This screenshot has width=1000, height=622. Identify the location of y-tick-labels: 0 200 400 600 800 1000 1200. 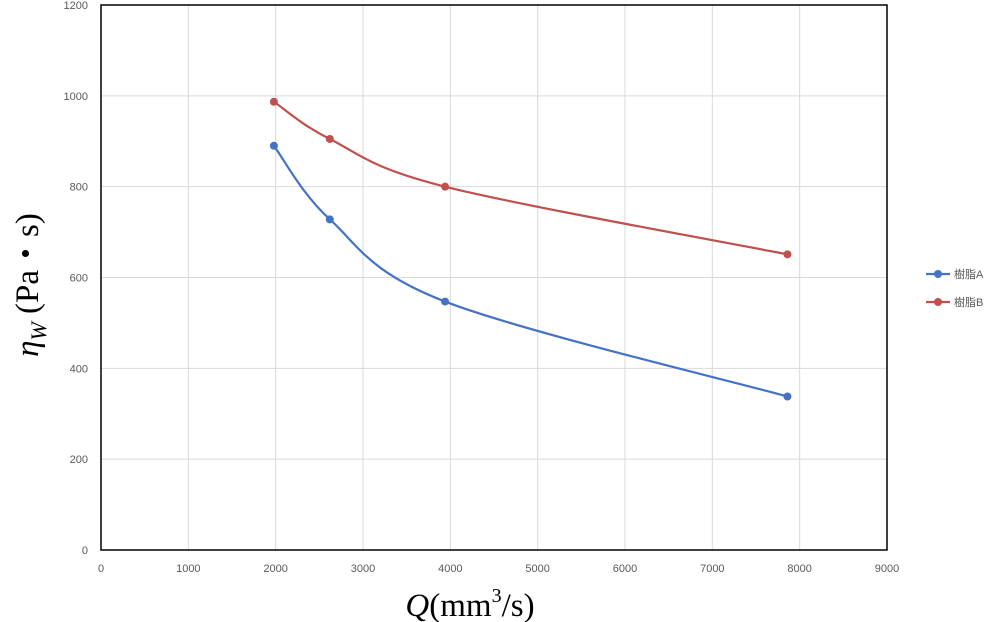
(76, 278).